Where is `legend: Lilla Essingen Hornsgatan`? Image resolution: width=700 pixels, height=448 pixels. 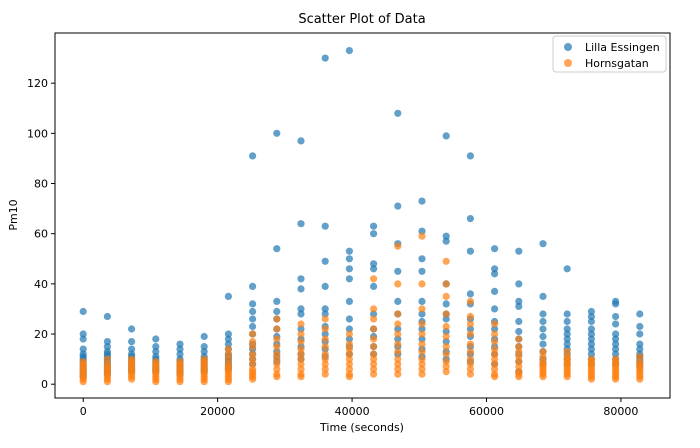 legend: Lilla Essingen Hornsgatan is located at coordinates (609, 54).